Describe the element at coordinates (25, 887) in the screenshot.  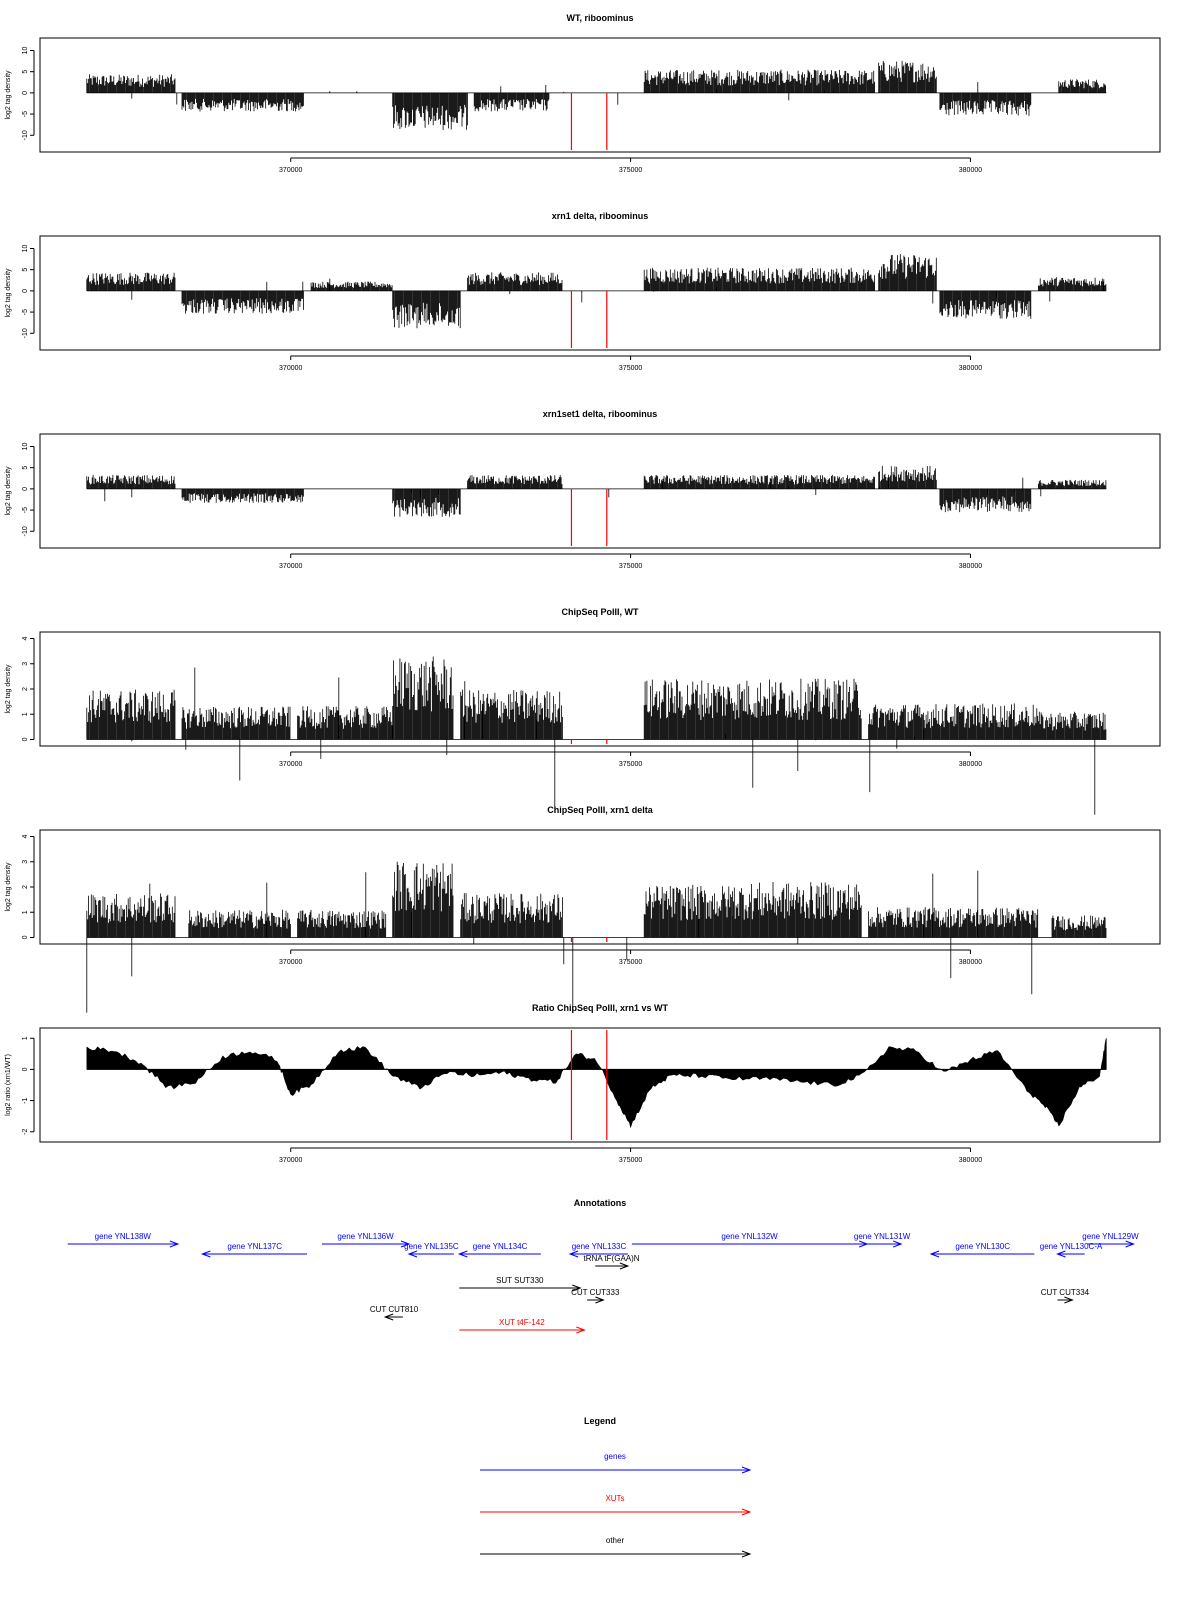
I see `y-tick-label: 2` at that location.